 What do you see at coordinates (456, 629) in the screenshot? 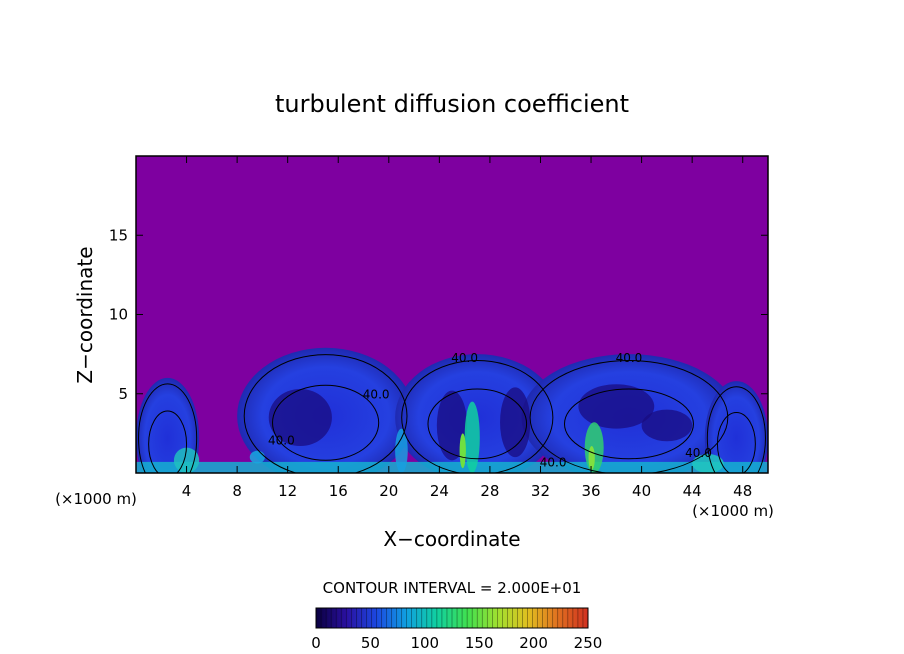
I see `colorbar: 0 50 100 150 200 250` at bounding box center [456, 629].